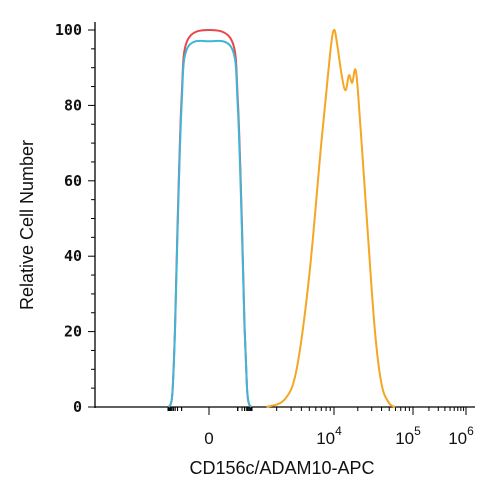  I want to click on y-tick-label: 20, so click(73, 332).